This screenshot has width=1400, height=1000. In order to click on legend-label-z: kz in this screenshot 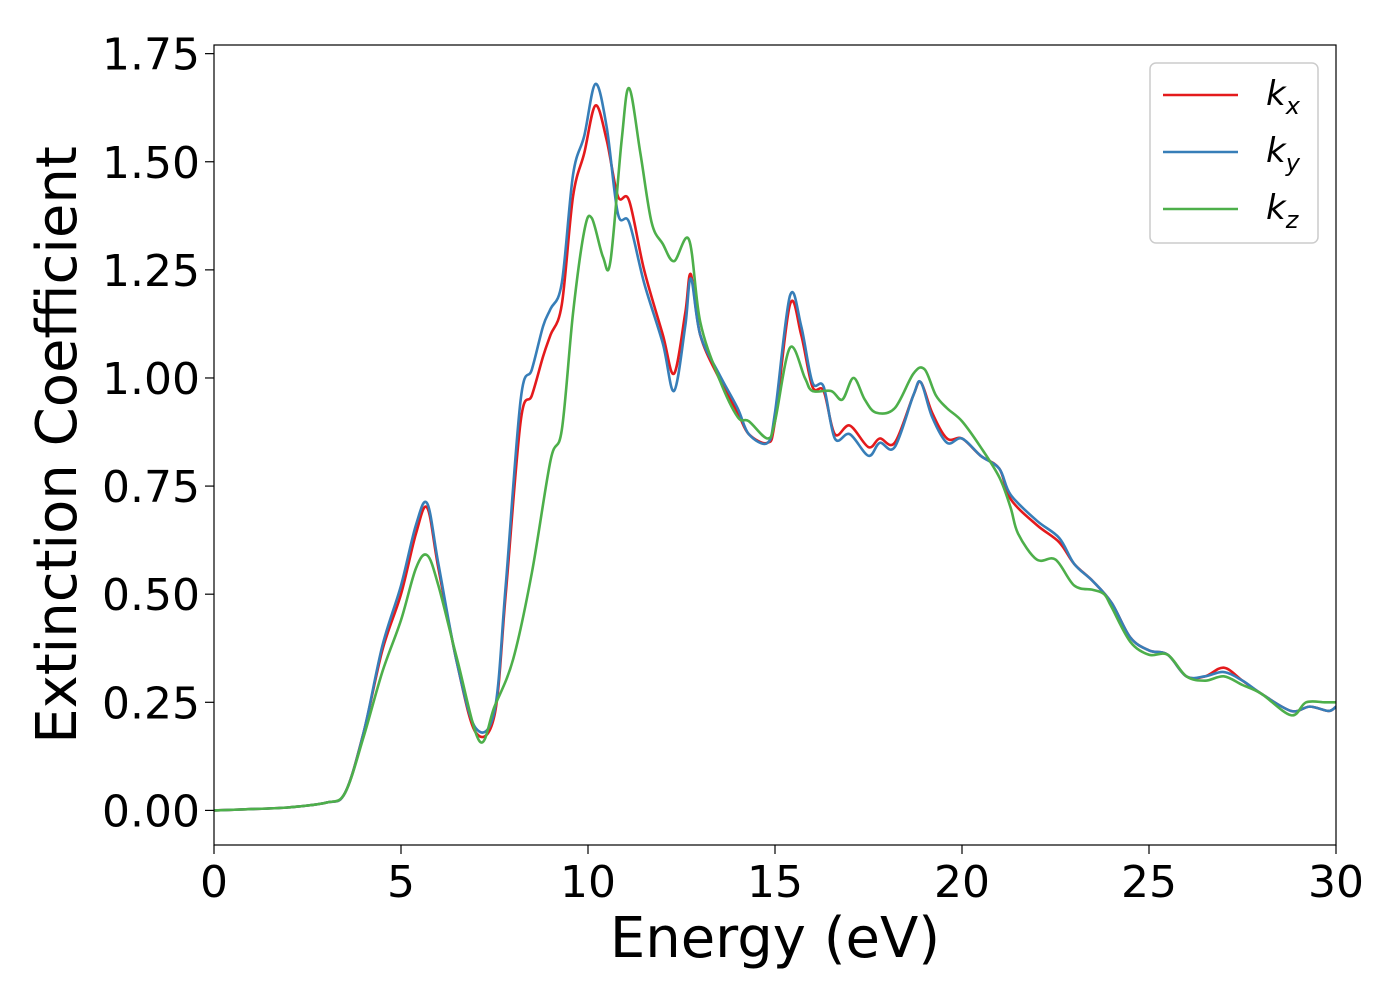, I will do `click(1283, 211)`.